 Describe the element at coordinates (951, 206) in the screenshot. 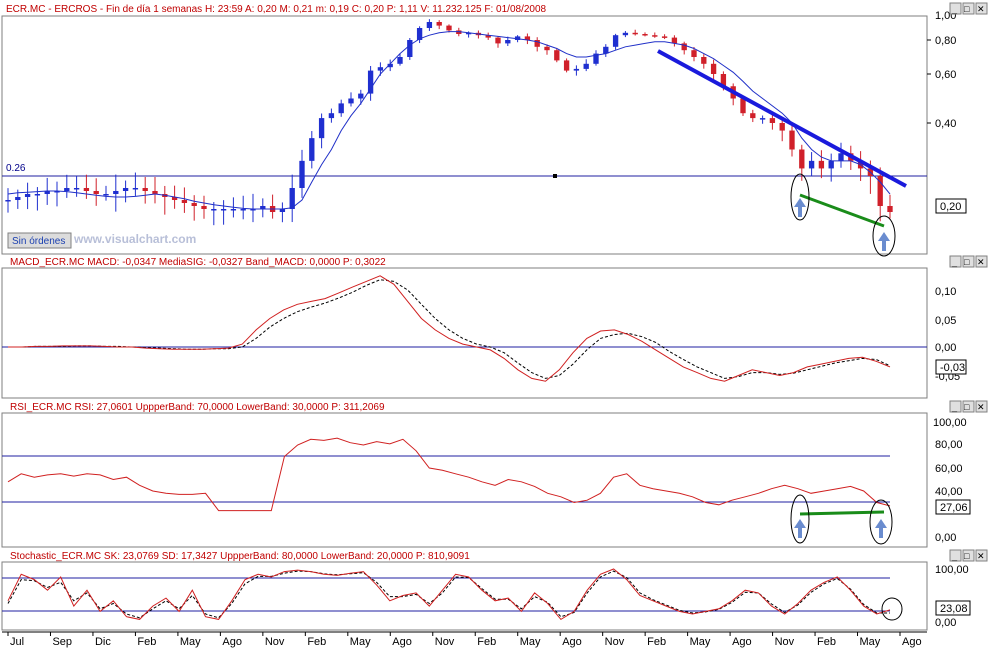

I see `price-value-box` at that location.